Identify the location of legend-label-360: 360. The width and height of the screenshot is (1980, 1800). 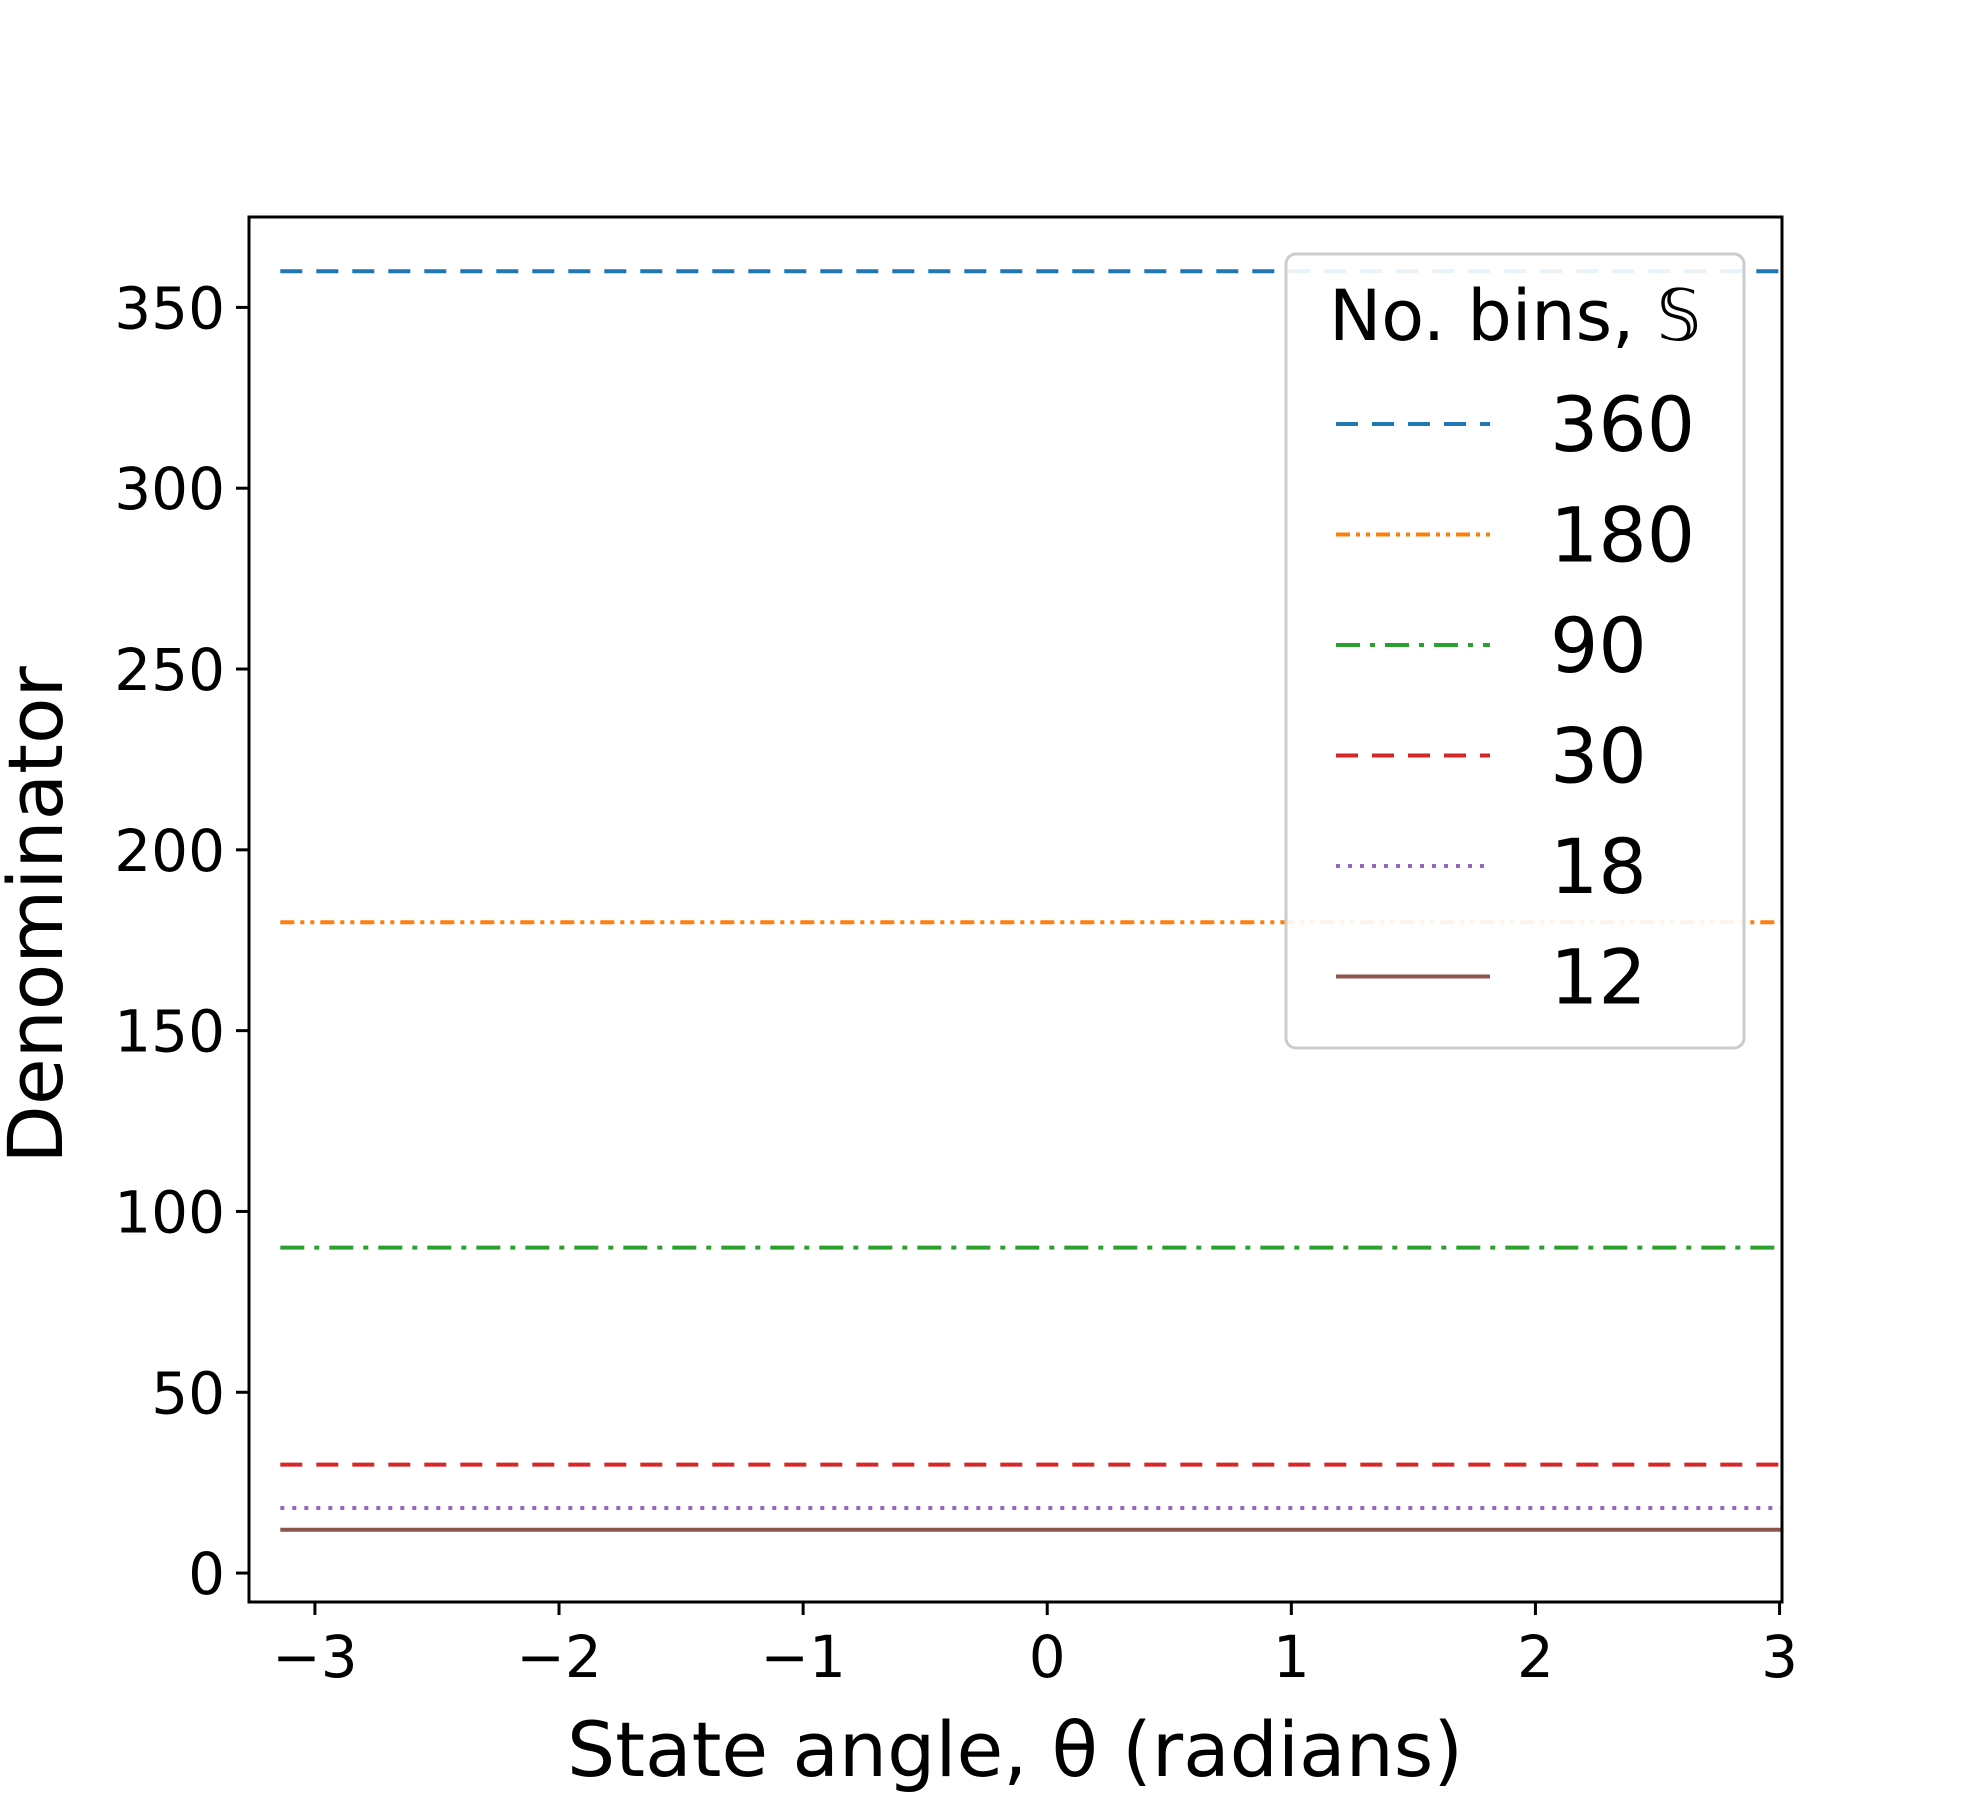
(1622, 424).